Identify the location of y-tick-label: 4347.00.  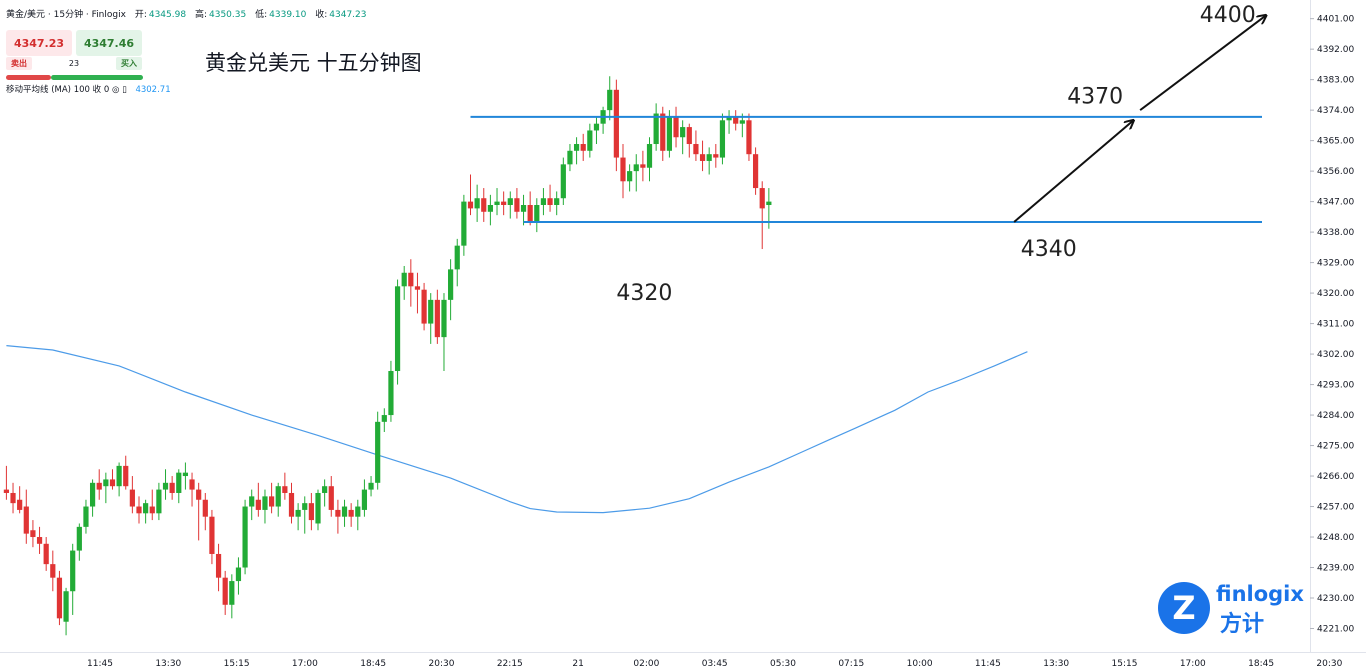
(1335, 203).